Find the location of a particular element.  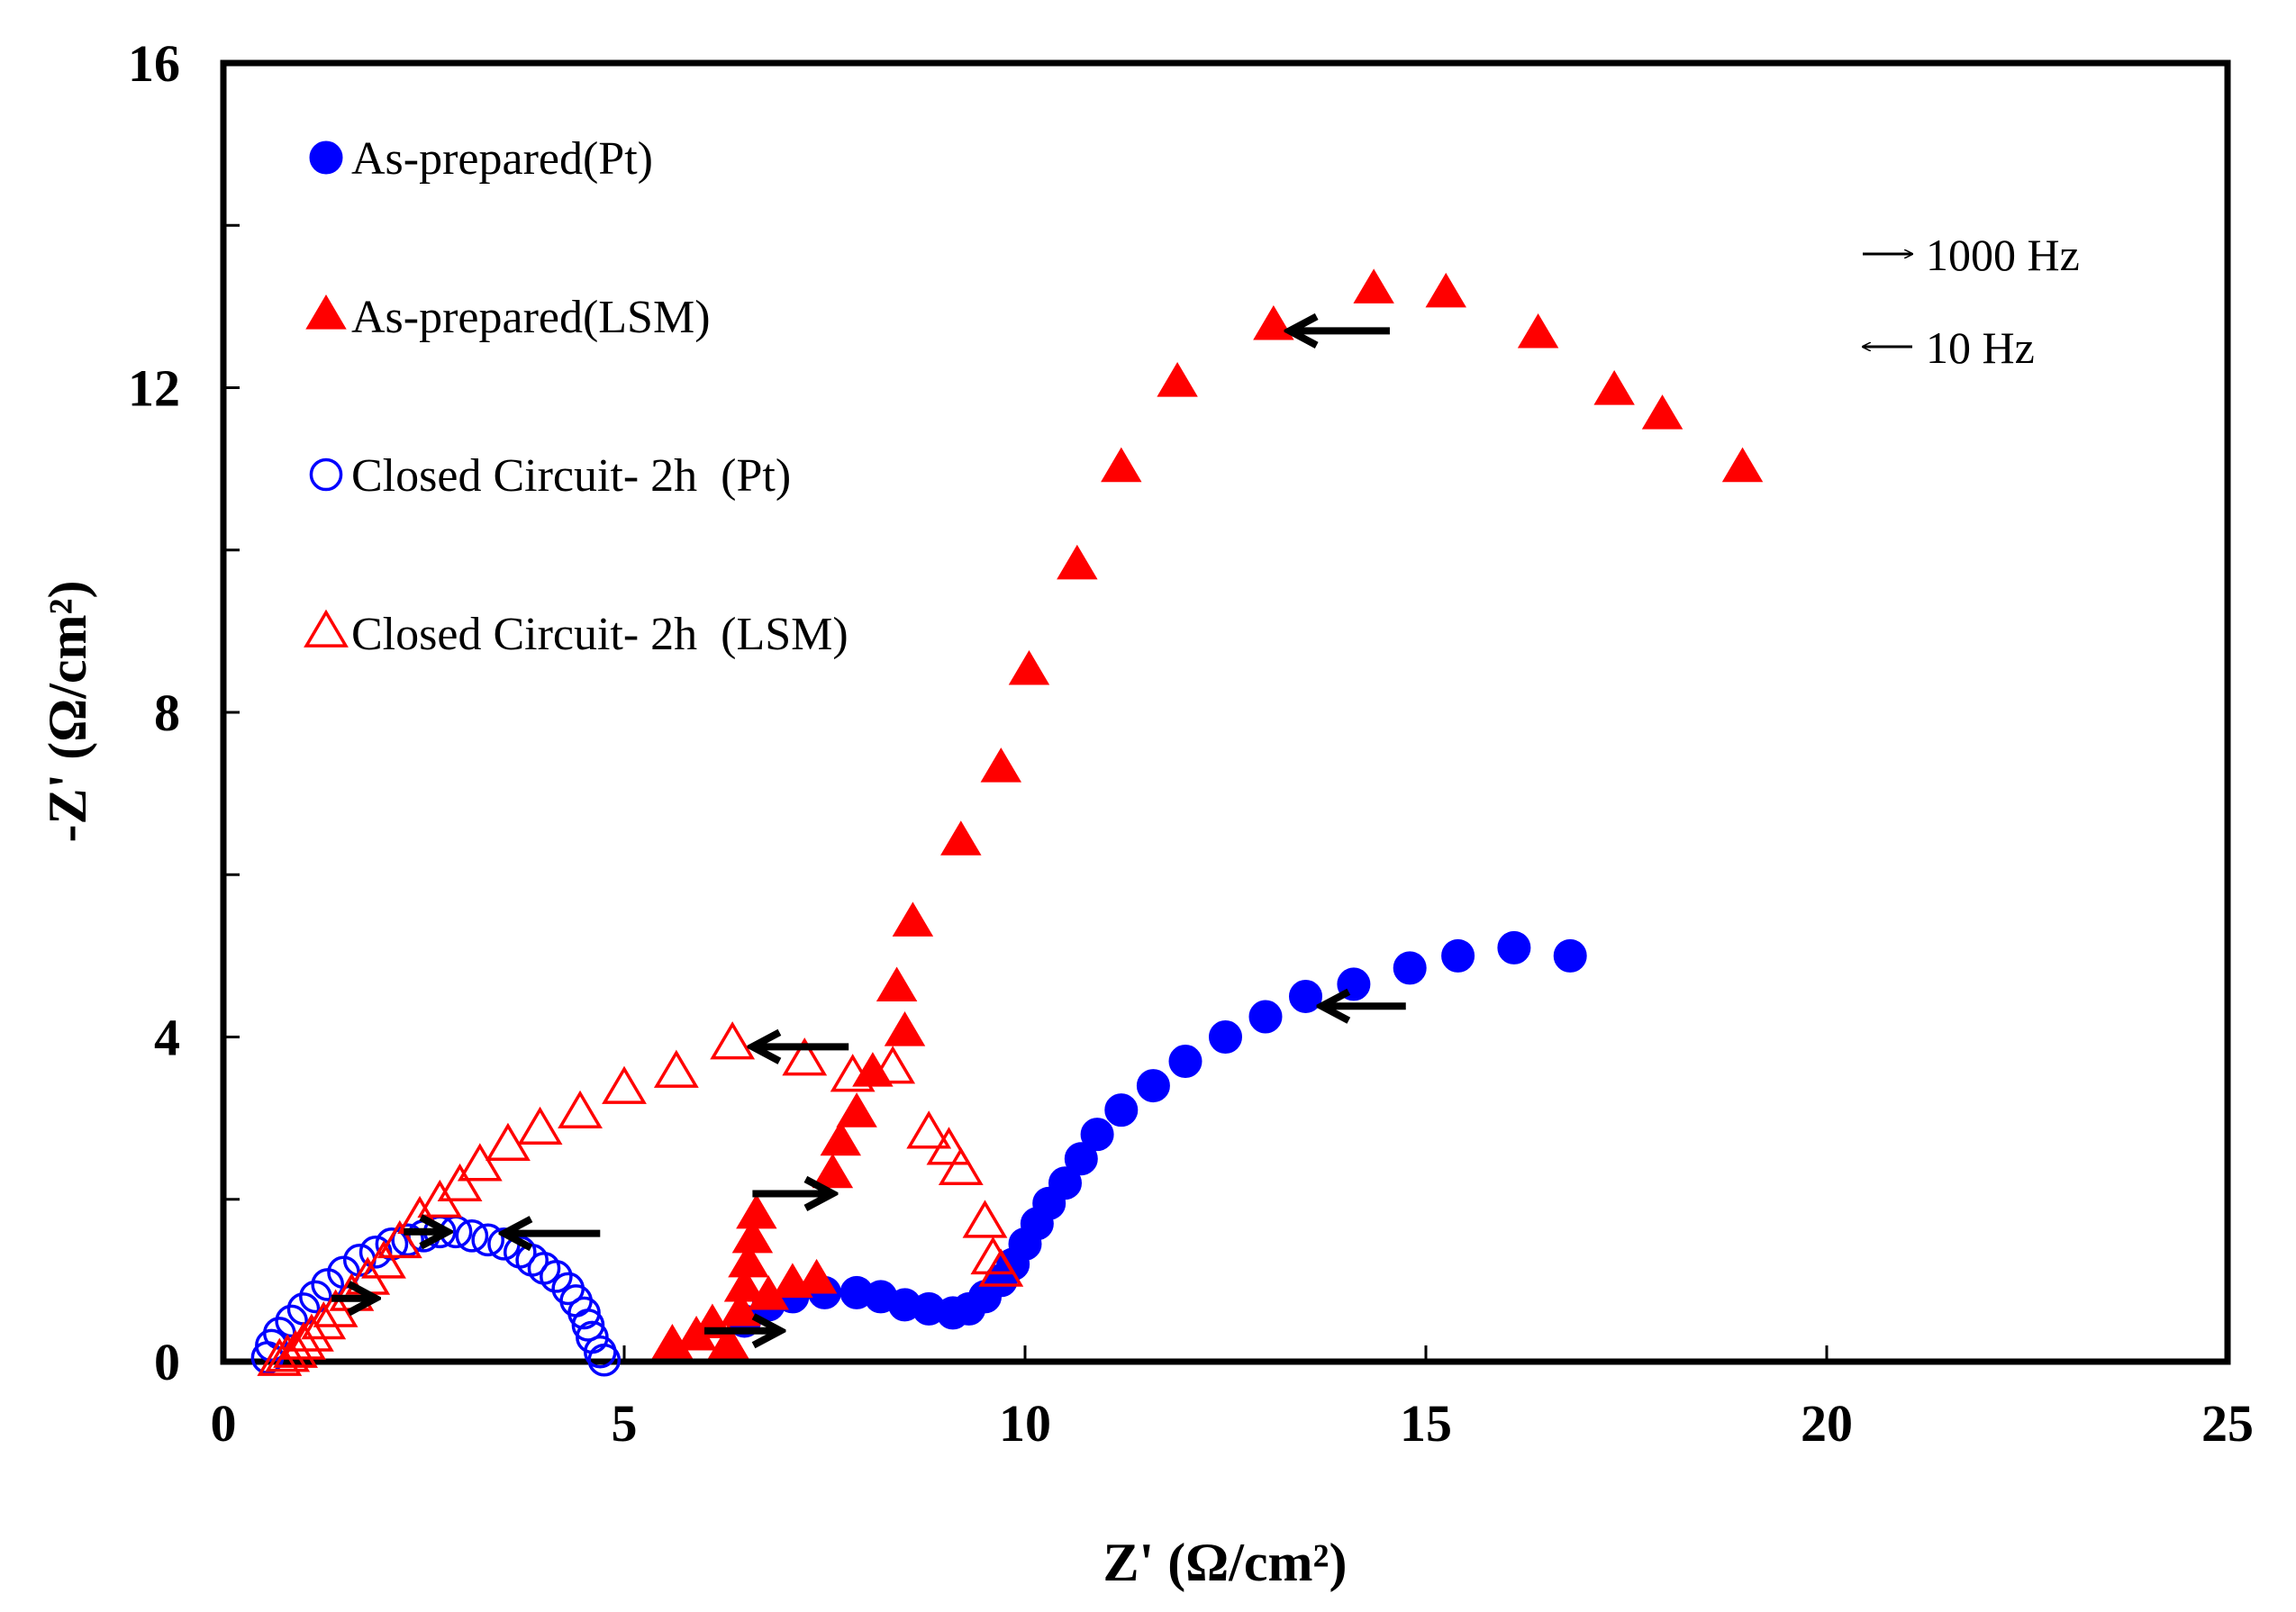

freq-legend-high: 1000 Hz is located at coordinates (2003, 255).